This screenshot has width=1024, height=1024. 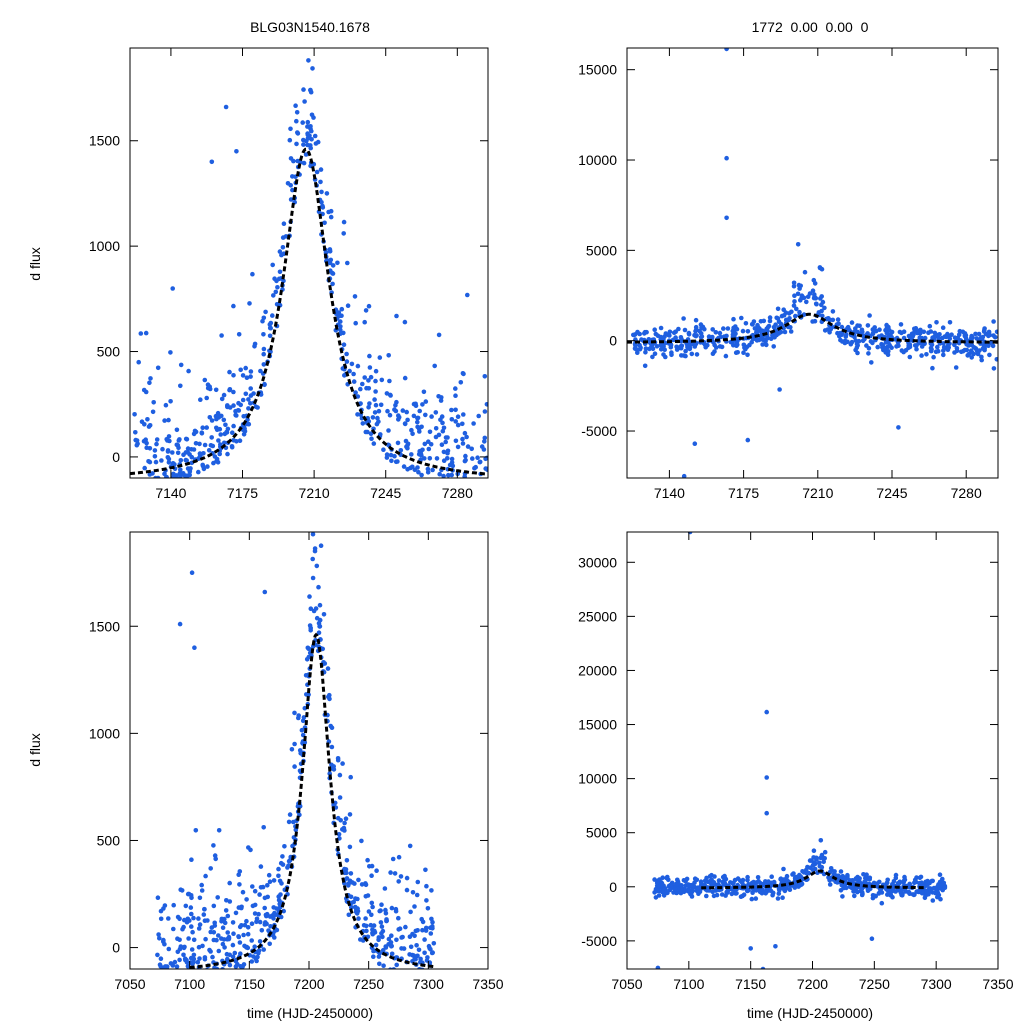 What do you see at coordinates (104, 626) in the screenshot?
I see `y-tick-label: 1500` at bounding box center [104, 626].